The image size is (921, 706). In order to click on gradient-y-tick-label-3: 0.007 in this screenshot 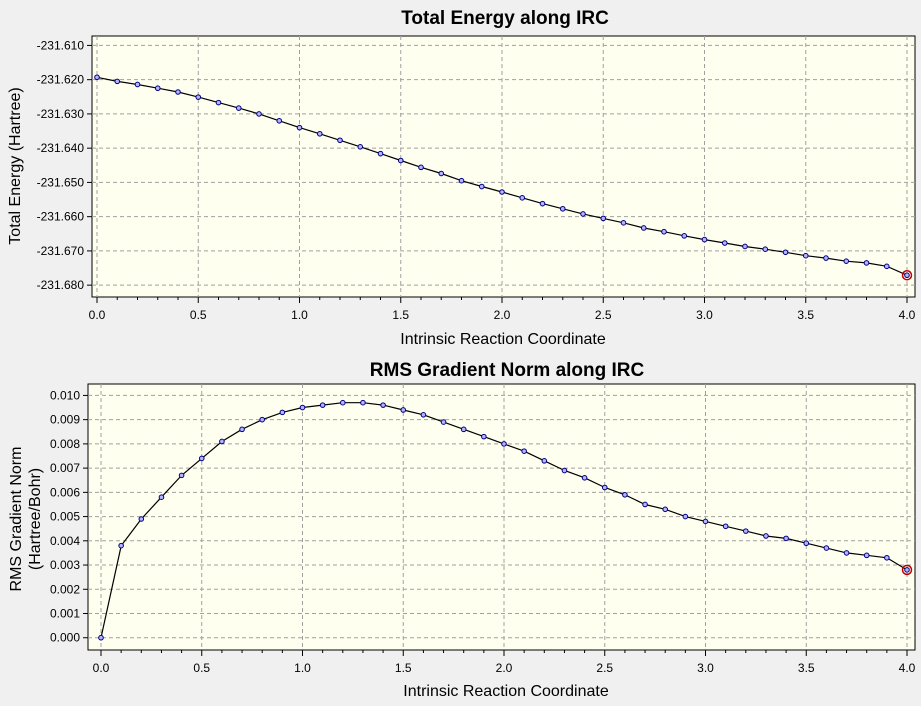, I will do `click(65, 468)`.